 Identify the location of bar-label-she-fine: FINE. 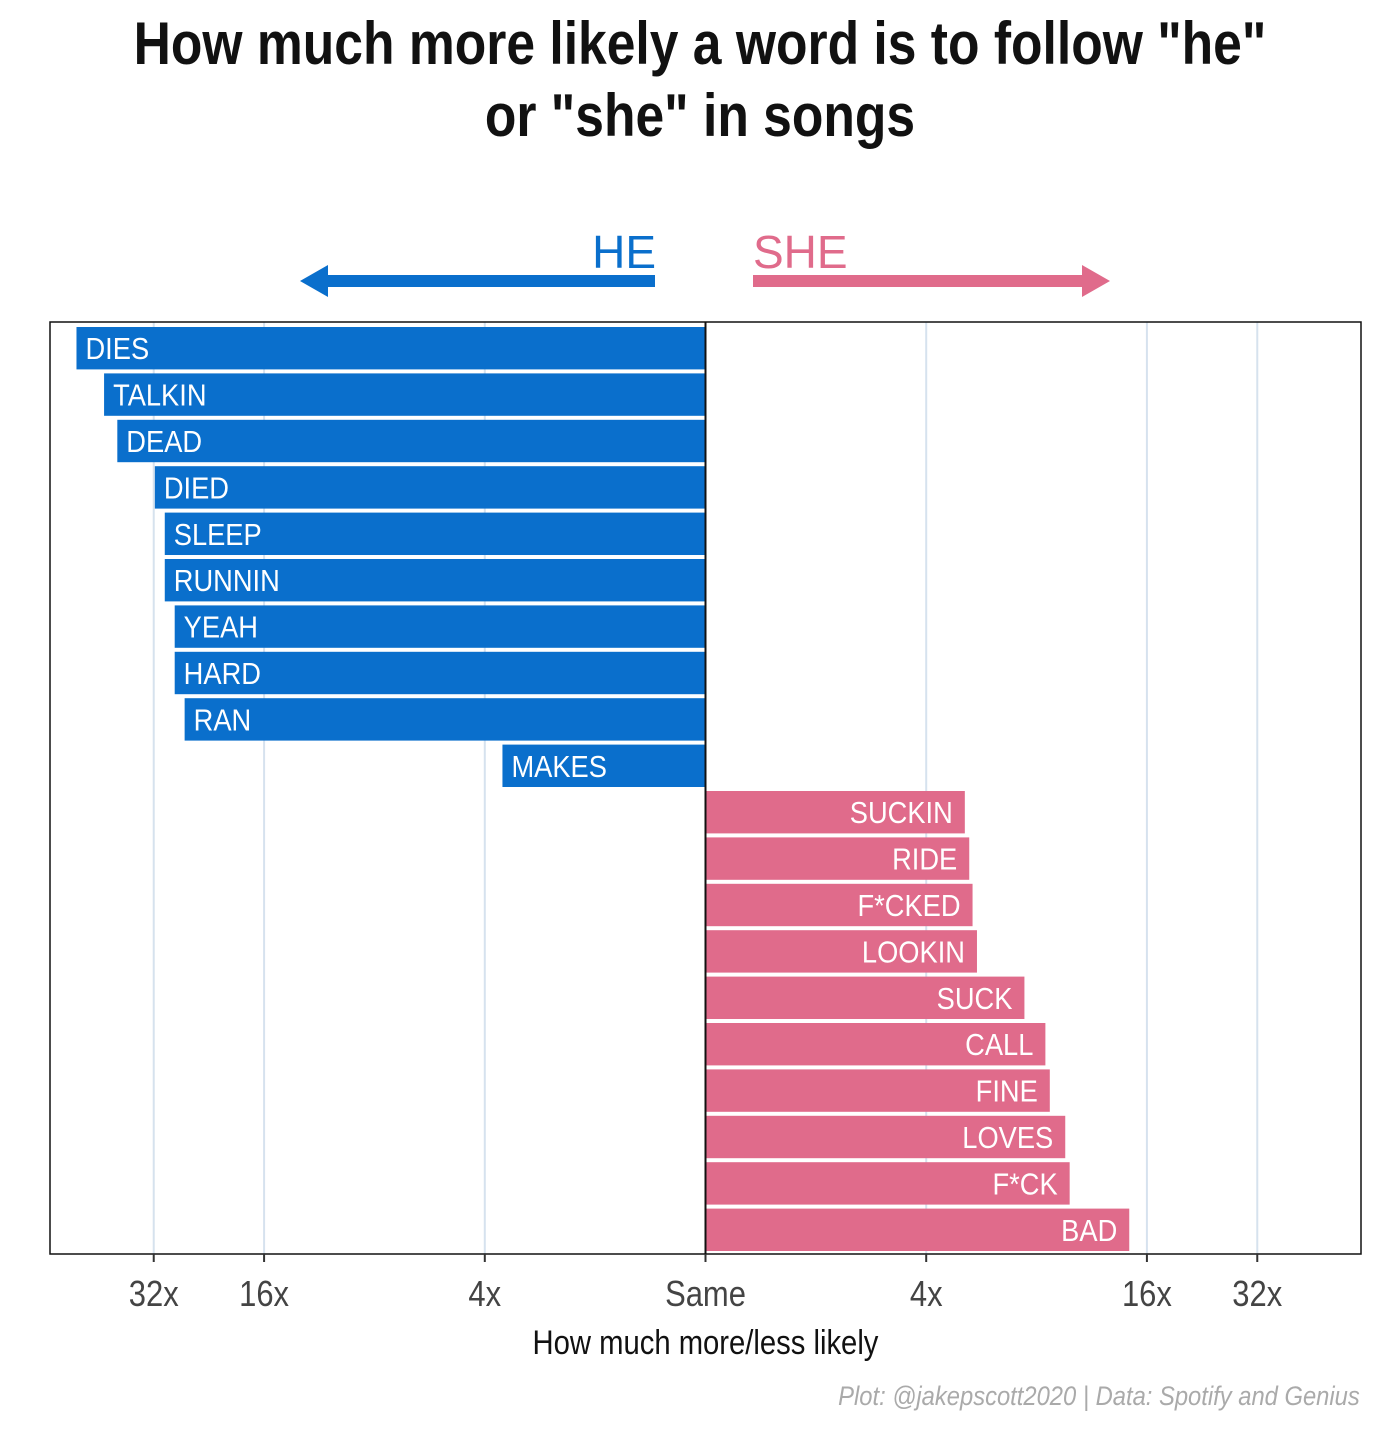
(1007, 1092).